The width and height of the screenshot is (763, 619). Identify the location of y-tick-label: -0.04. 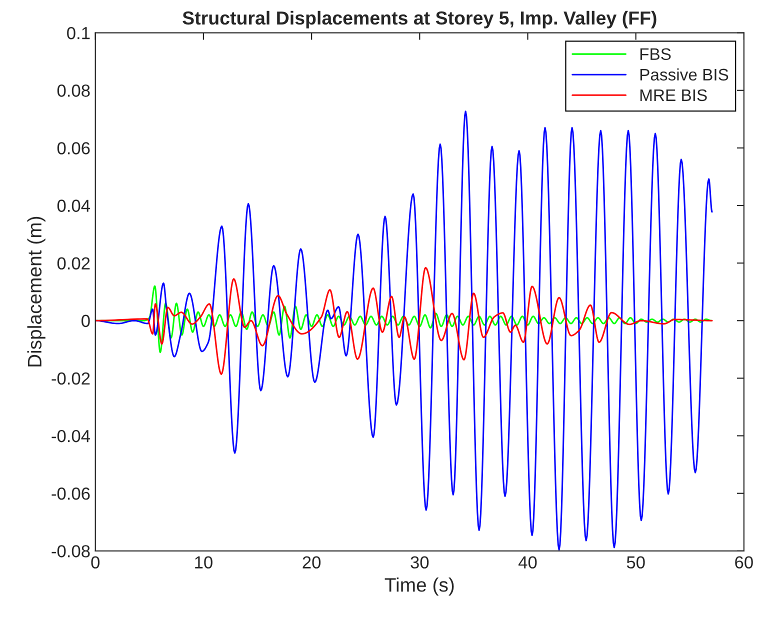
(71, 436).